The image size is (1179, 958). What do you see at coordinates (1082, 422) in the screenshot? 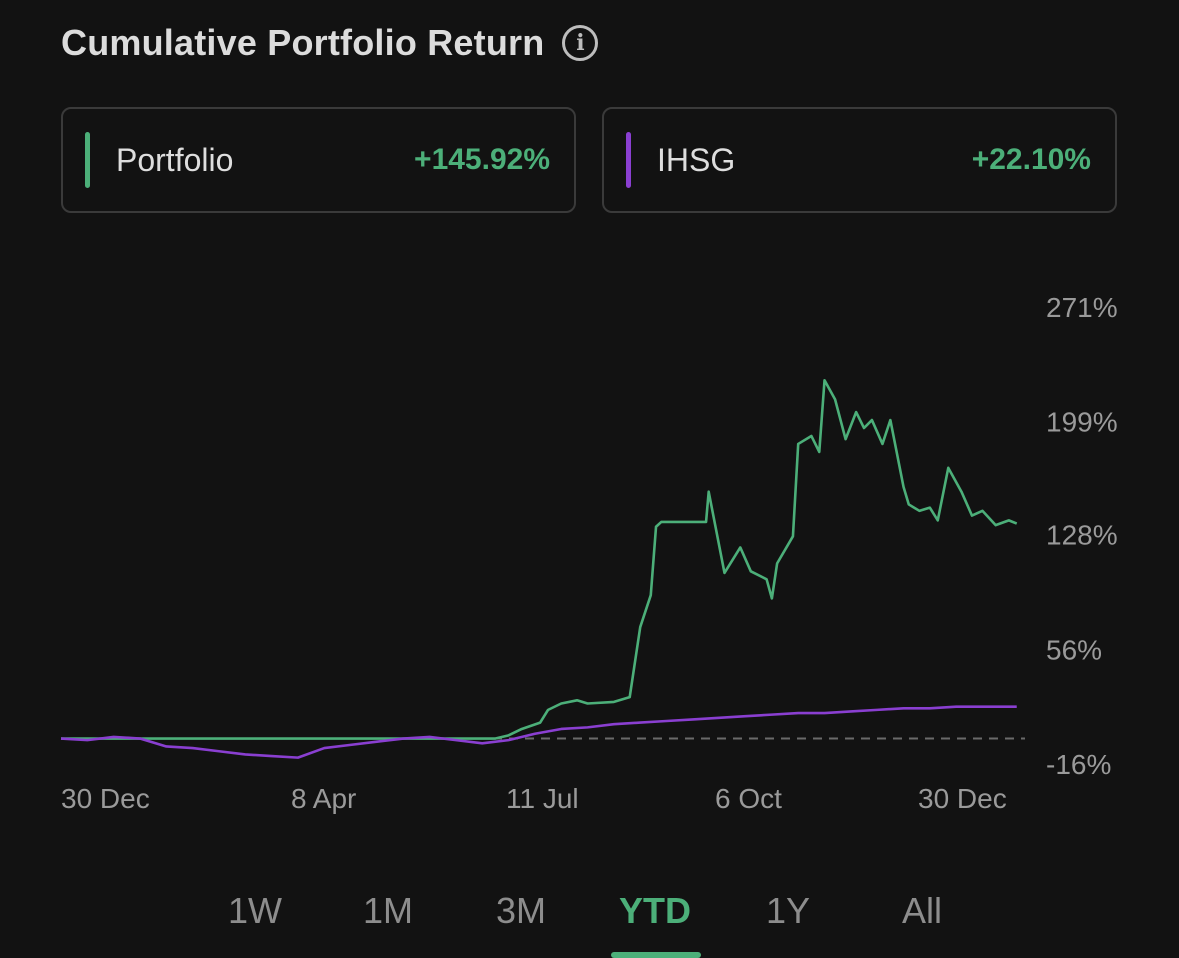
I see `y-tick-label: 199%` at bounding box center [1082, 422].